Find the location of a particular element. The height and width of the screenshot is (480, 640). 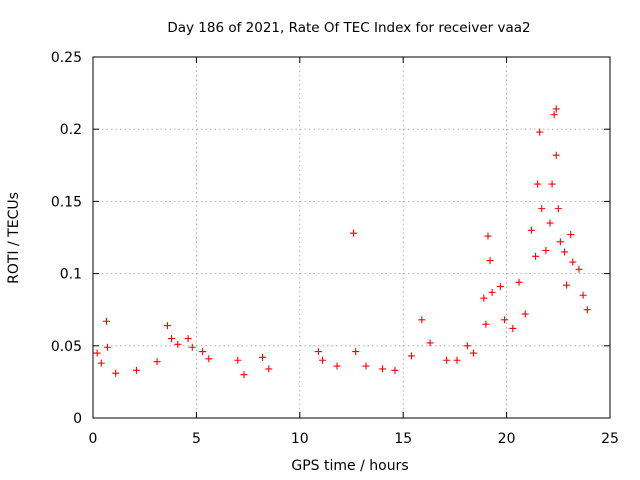

x-tick-label: 20 is located at coordinates (507, 439).